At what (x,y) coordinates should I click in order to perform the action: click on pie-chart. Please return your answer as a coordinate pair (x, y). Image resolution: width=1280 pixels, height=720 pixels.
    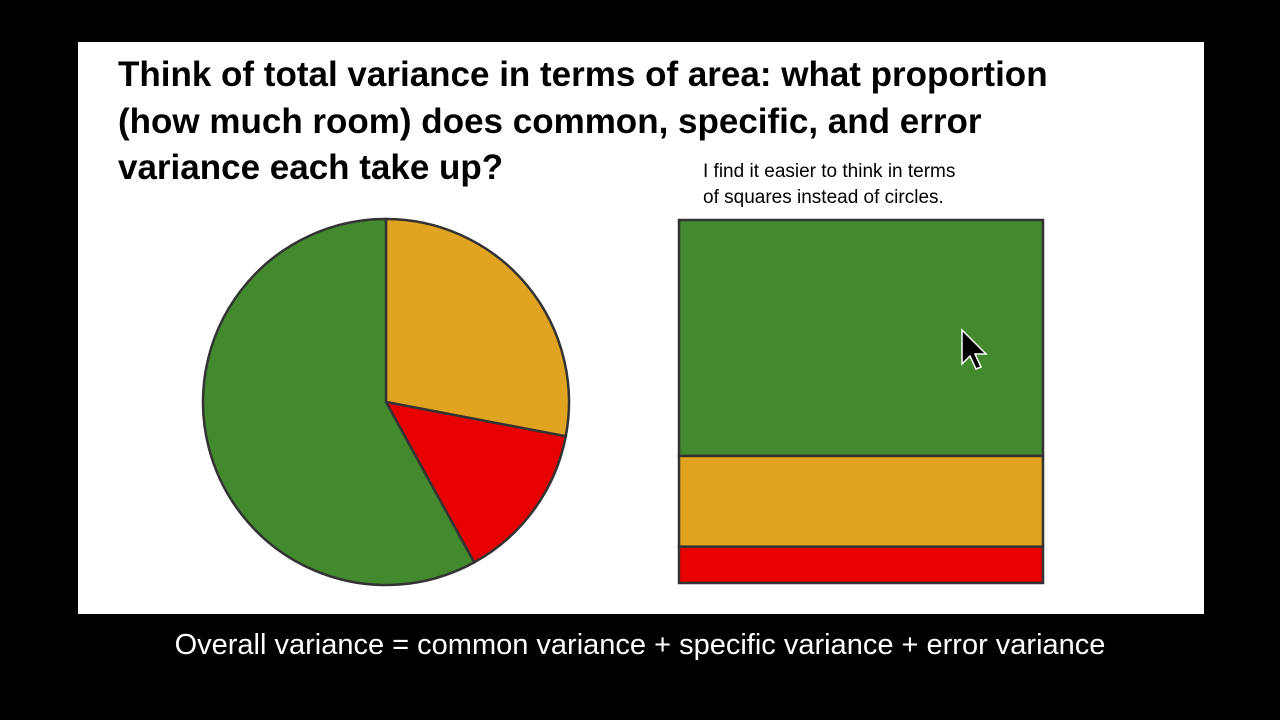
    Looking at the image, I should click on (386, 402).